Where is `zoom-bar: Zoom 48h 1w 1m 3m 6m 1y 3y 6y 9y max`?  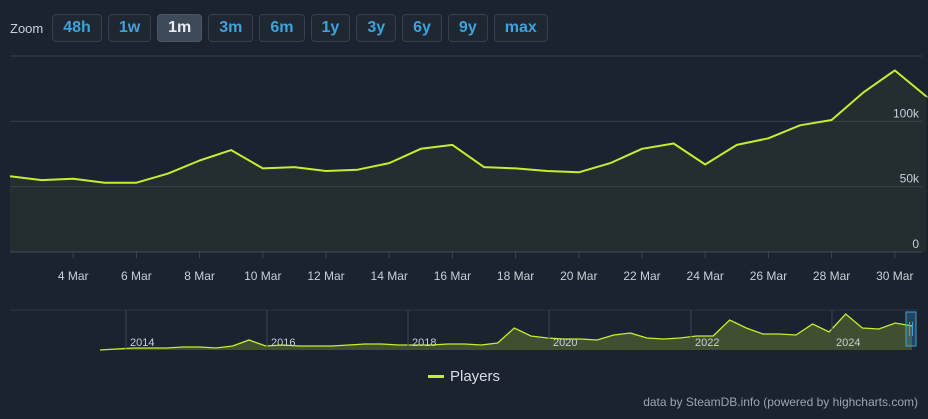
zoom-bar: Zoom 48h 1w 1m 3m 6m 1y 3y 6y 9y max is located at coordinates (279, 28).